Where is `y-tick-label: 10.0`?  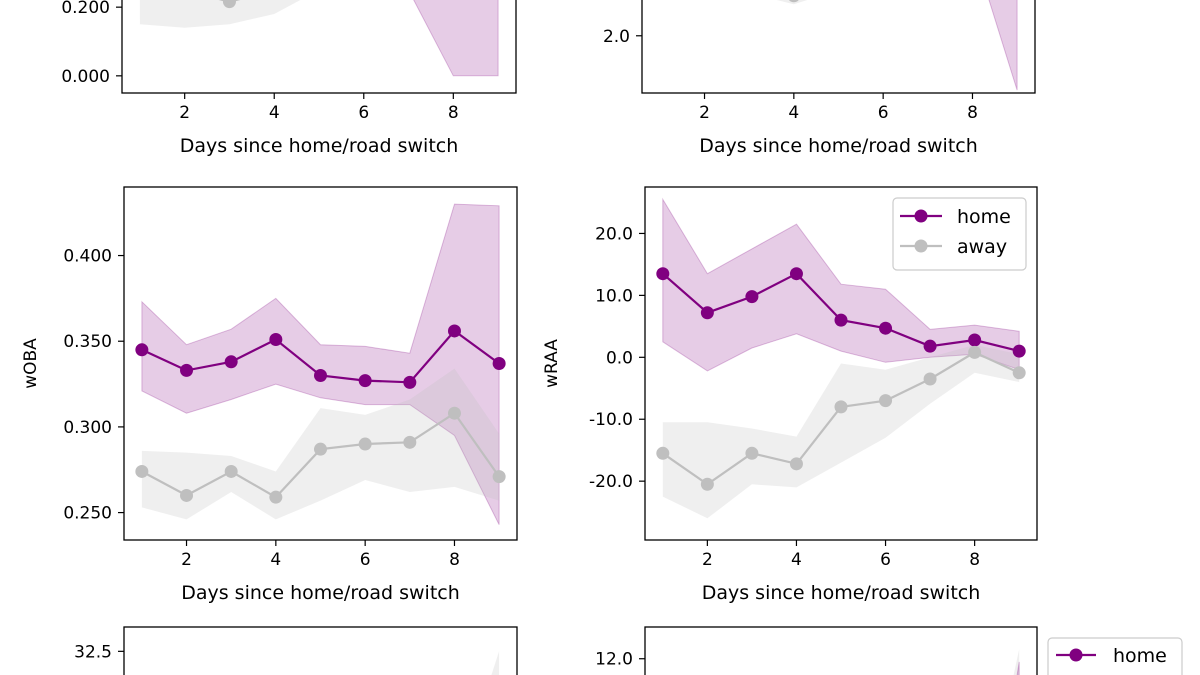
y-tick-label: 10.0 is located at coordinates (614, 296).